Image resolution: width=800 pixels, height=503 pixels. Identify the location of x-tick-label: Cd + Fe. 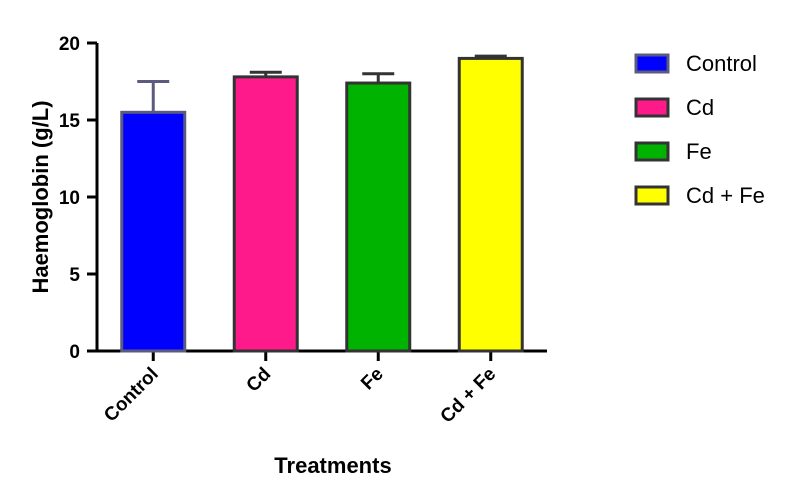
(469, 396).